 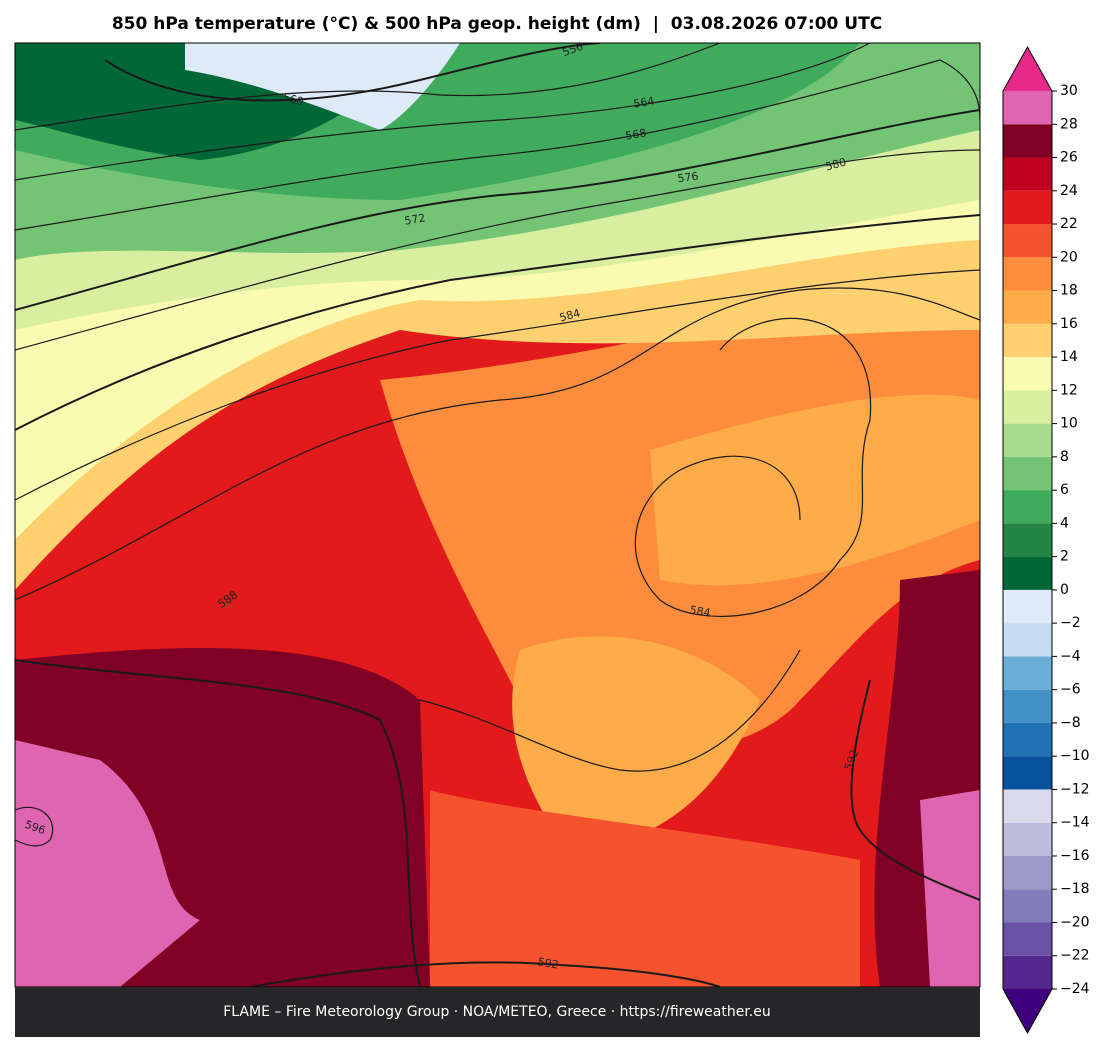 I want to click on colorbar-tick-label: −4, so click(x=1070, y=656).